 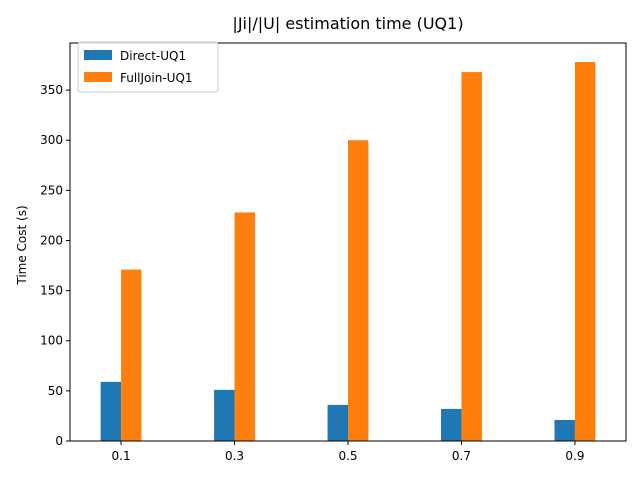 I want to click on chart-title: |Ji|/|U| estimation time (UQ1), so click(x=347, y=23).